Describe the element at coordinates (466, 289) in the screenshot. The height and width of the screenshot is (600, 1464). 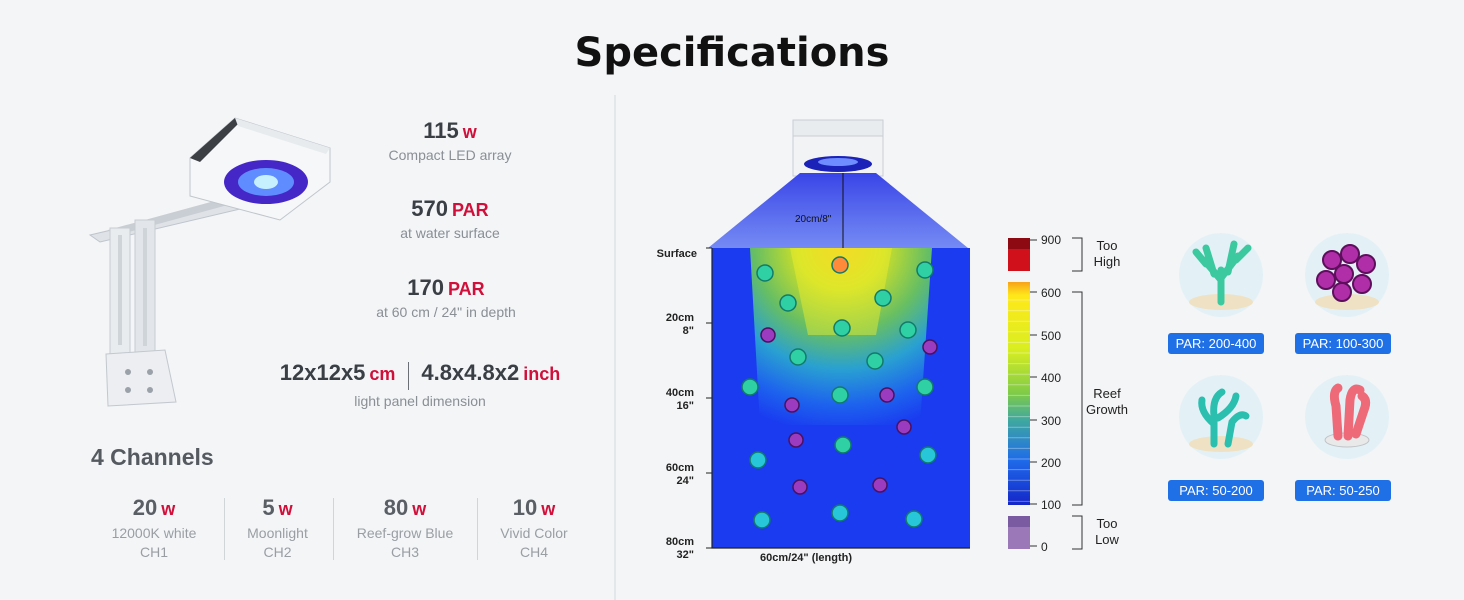
I see `par-depth-unit: PAR` at that location.